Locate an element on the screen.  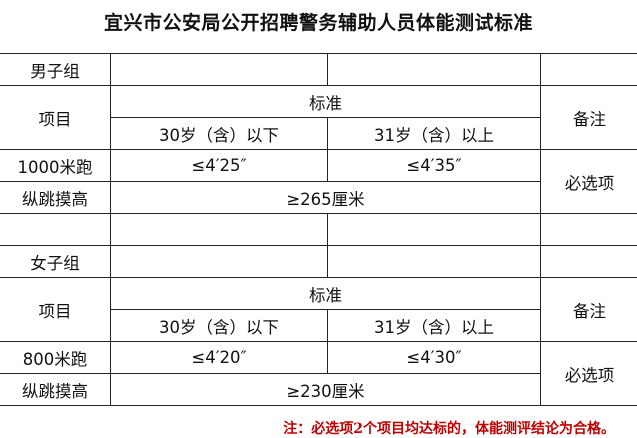
table-row: 800米跑 ≤4′20″ ≤4′30″ 必选项 is located at coordinates (318, 373).